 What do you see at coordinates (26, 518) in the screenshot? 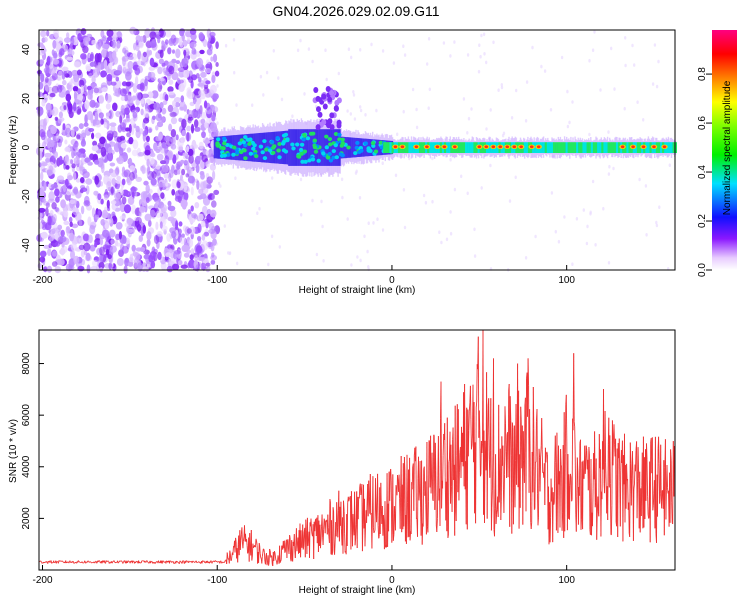
I see `y-tick-label: 2000` at bounding box center [26, 518].